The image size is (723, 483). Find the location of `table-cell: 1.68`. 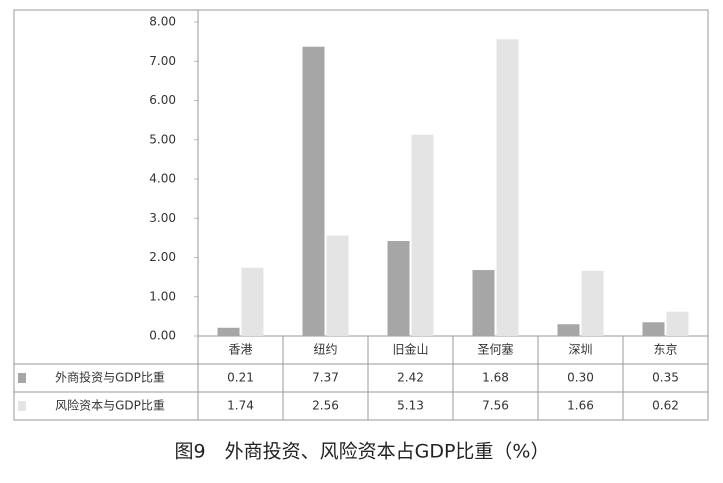

table-cell: 1.68 is located at coordinates (495, 378).